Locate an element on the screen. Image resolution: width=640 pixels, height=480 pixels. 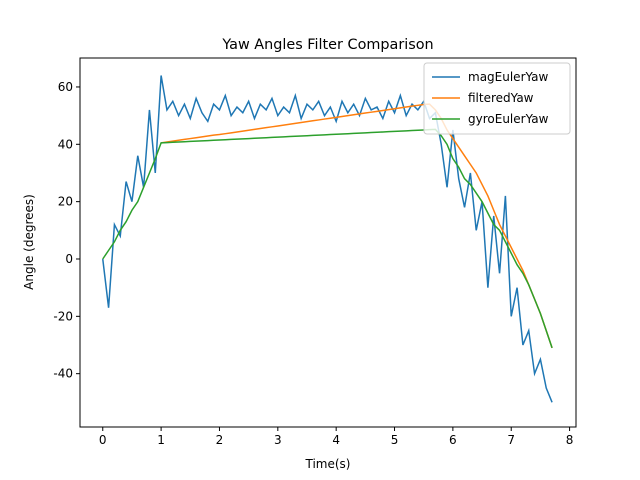
y-tick-label: 60 is located at coordinates (65, 87).